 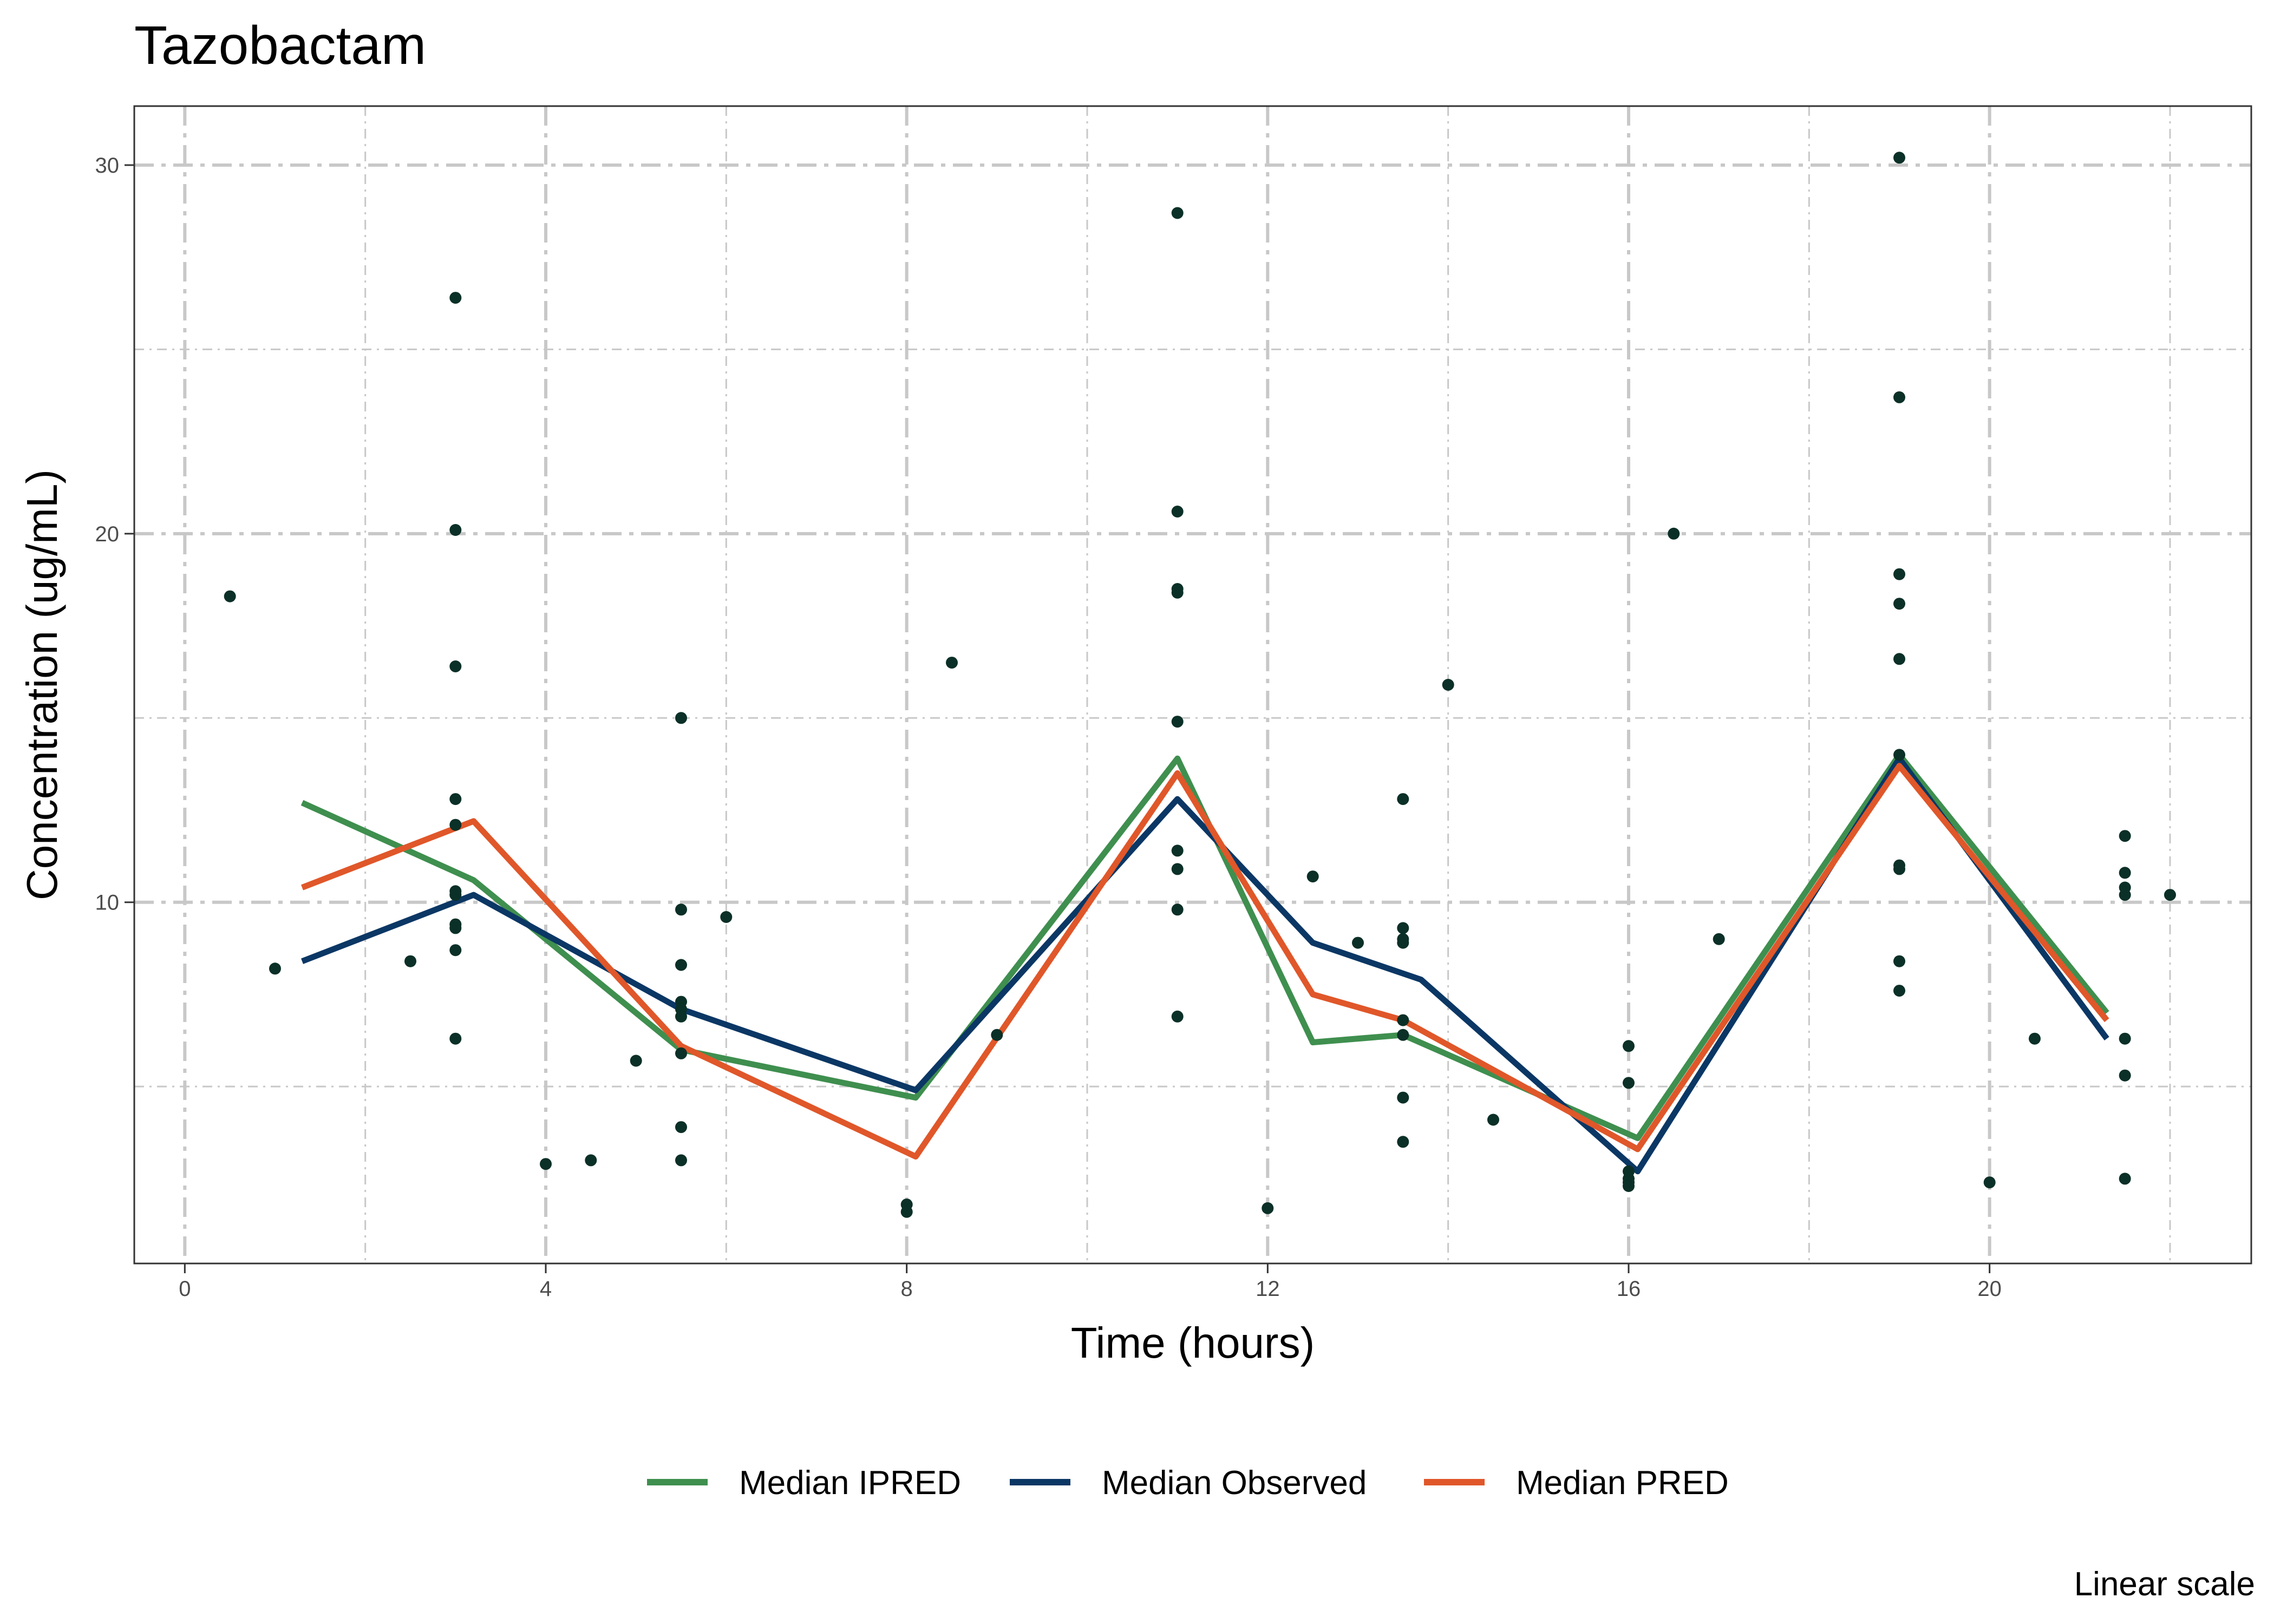 What do you see at coordinates (1629, 1289) in the screenshot?
I see `x-tick-label: 16` at bounding box center [1629, 1289].